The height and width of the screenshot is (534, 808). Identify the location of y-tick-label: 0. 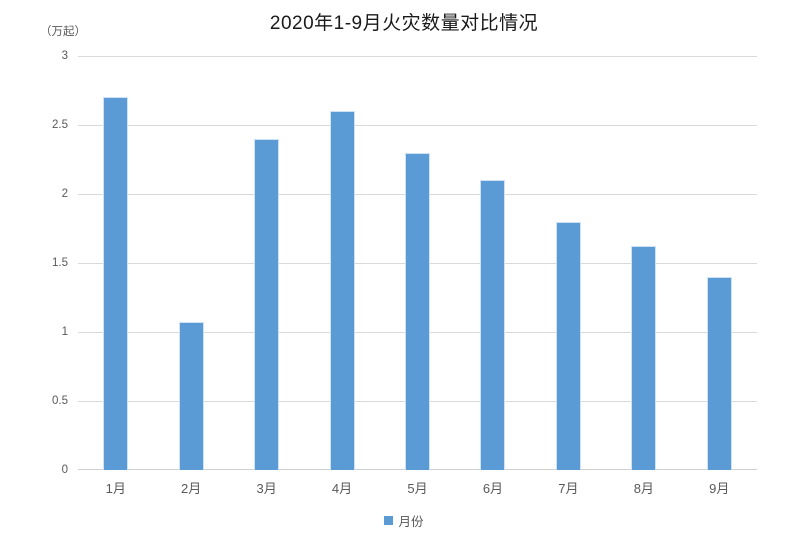
(64, 470).